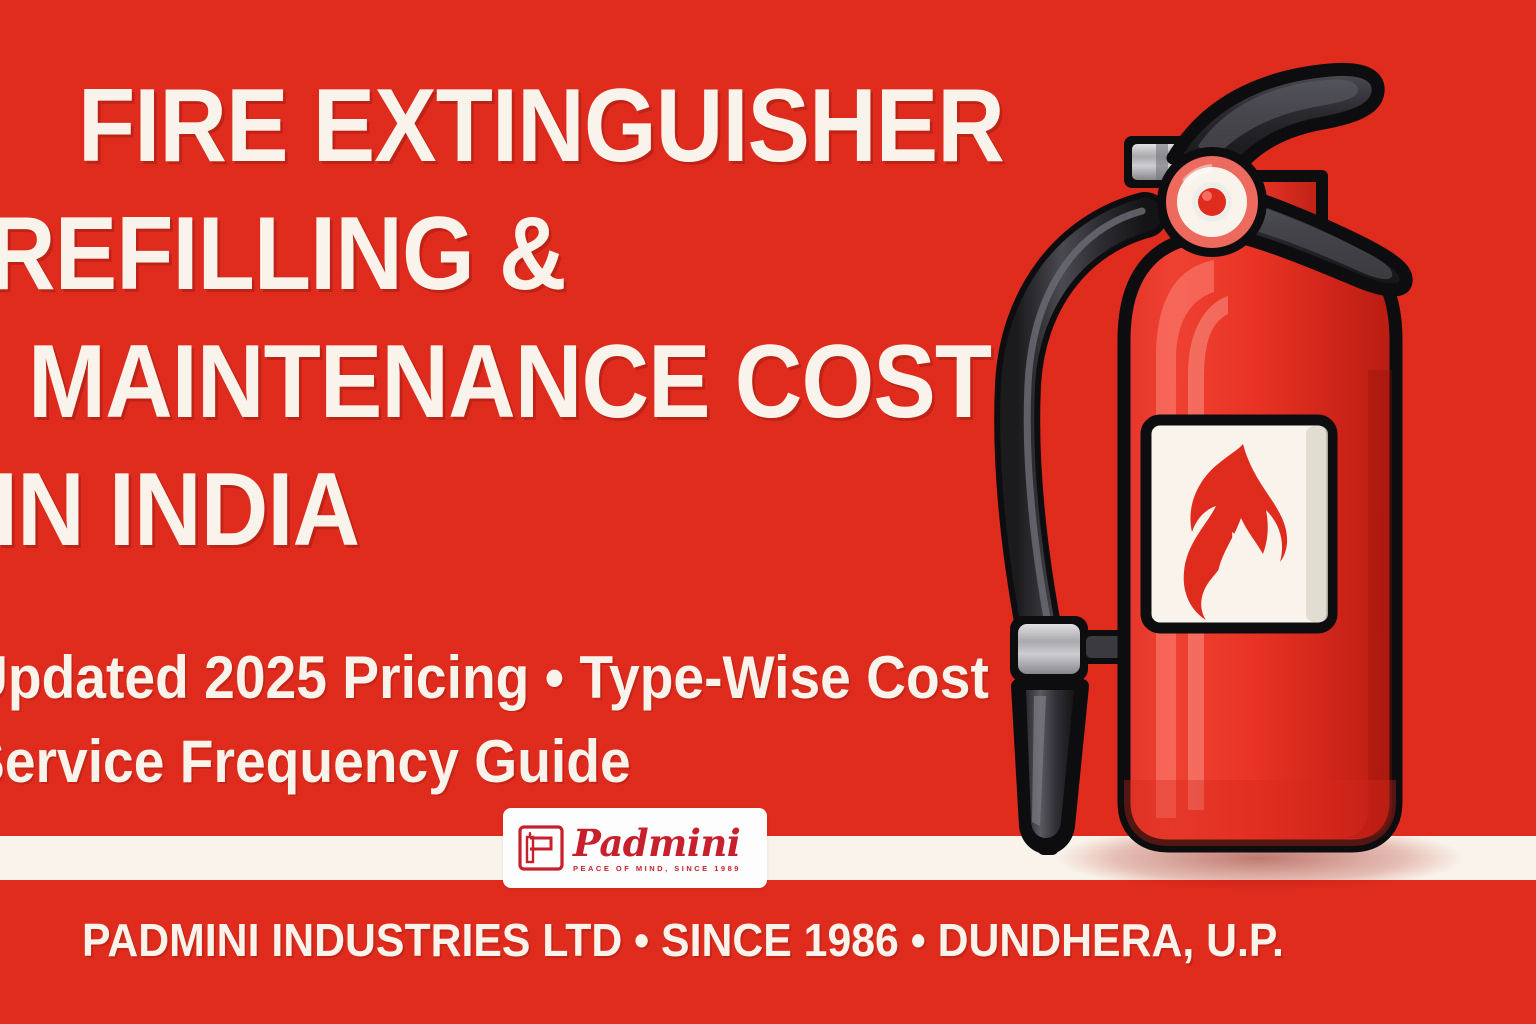 The image size is (1536, 1024). I want to click on headline-line-3: MAINTENANCE COST, so click(510, 382).